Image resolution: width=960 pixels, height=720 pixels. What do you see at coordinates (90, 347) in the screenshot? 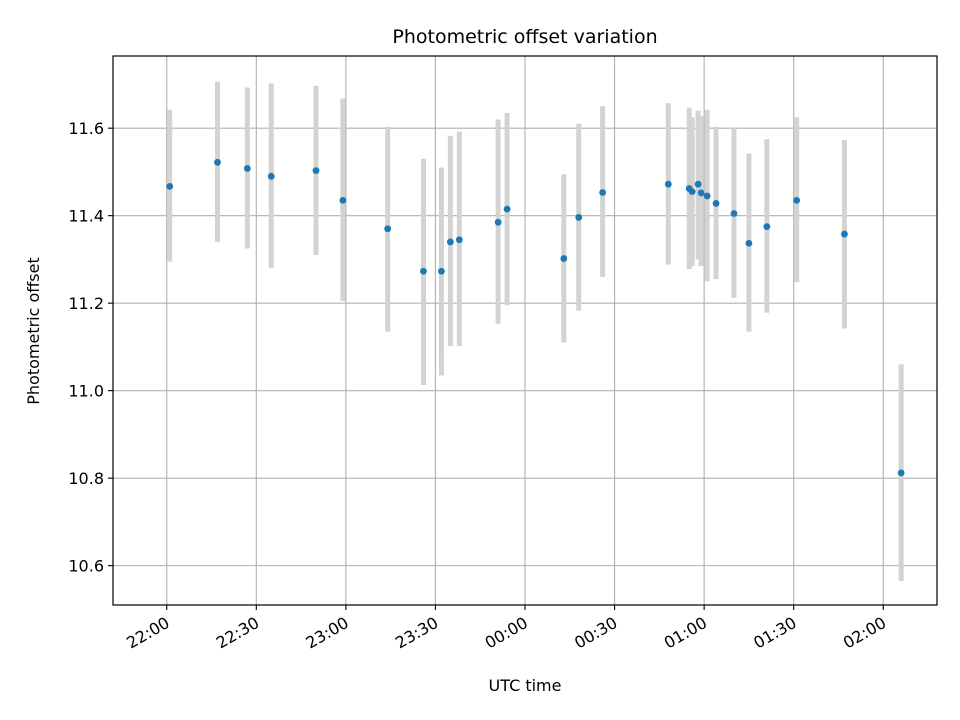
I see `y-axis-ticks: 10.6 10.8 11.0 11.2 11.4 11.6` at bounding box center [90, 347].